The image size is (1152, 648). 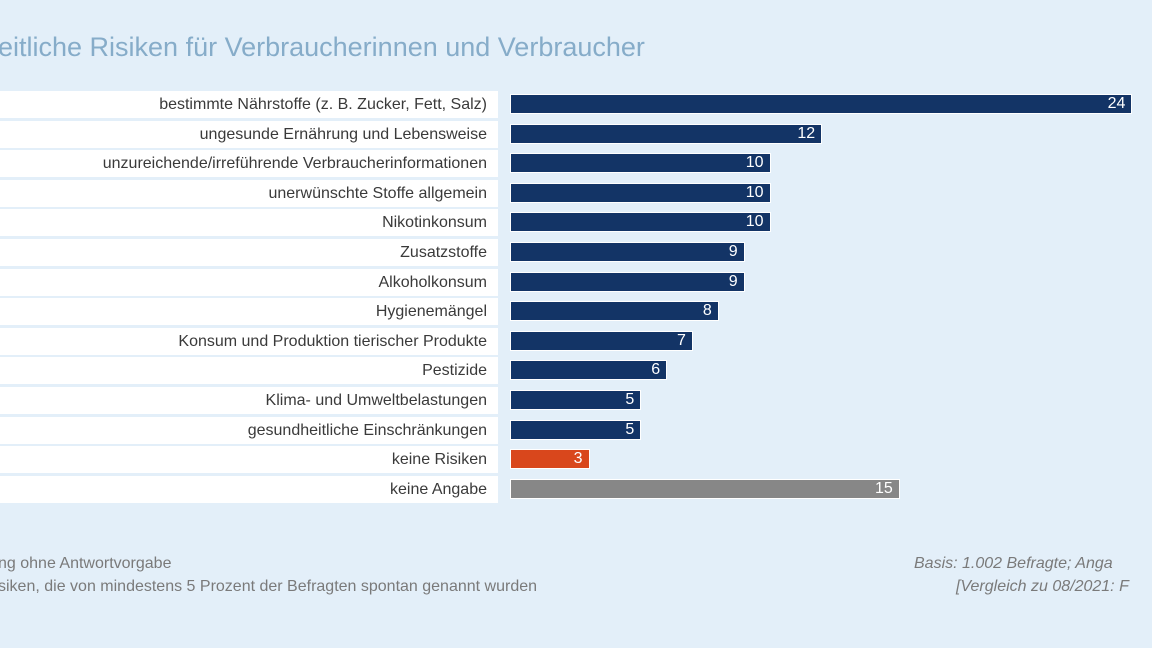 I want to click on category-label: Hygienemängel, so click(x=431, y=312).